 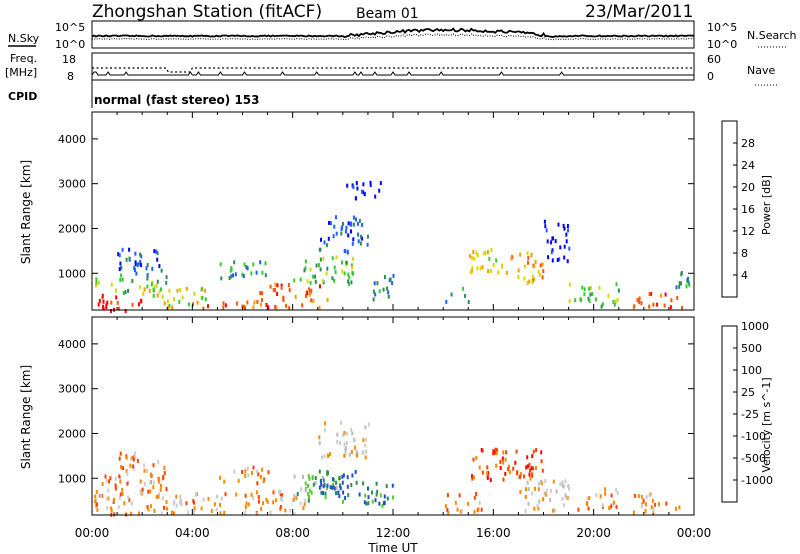 What do you see at coordinates (714, 59) in the screenshot?
I see `nave-tick-top: 60` at bounding box center [714, 59].